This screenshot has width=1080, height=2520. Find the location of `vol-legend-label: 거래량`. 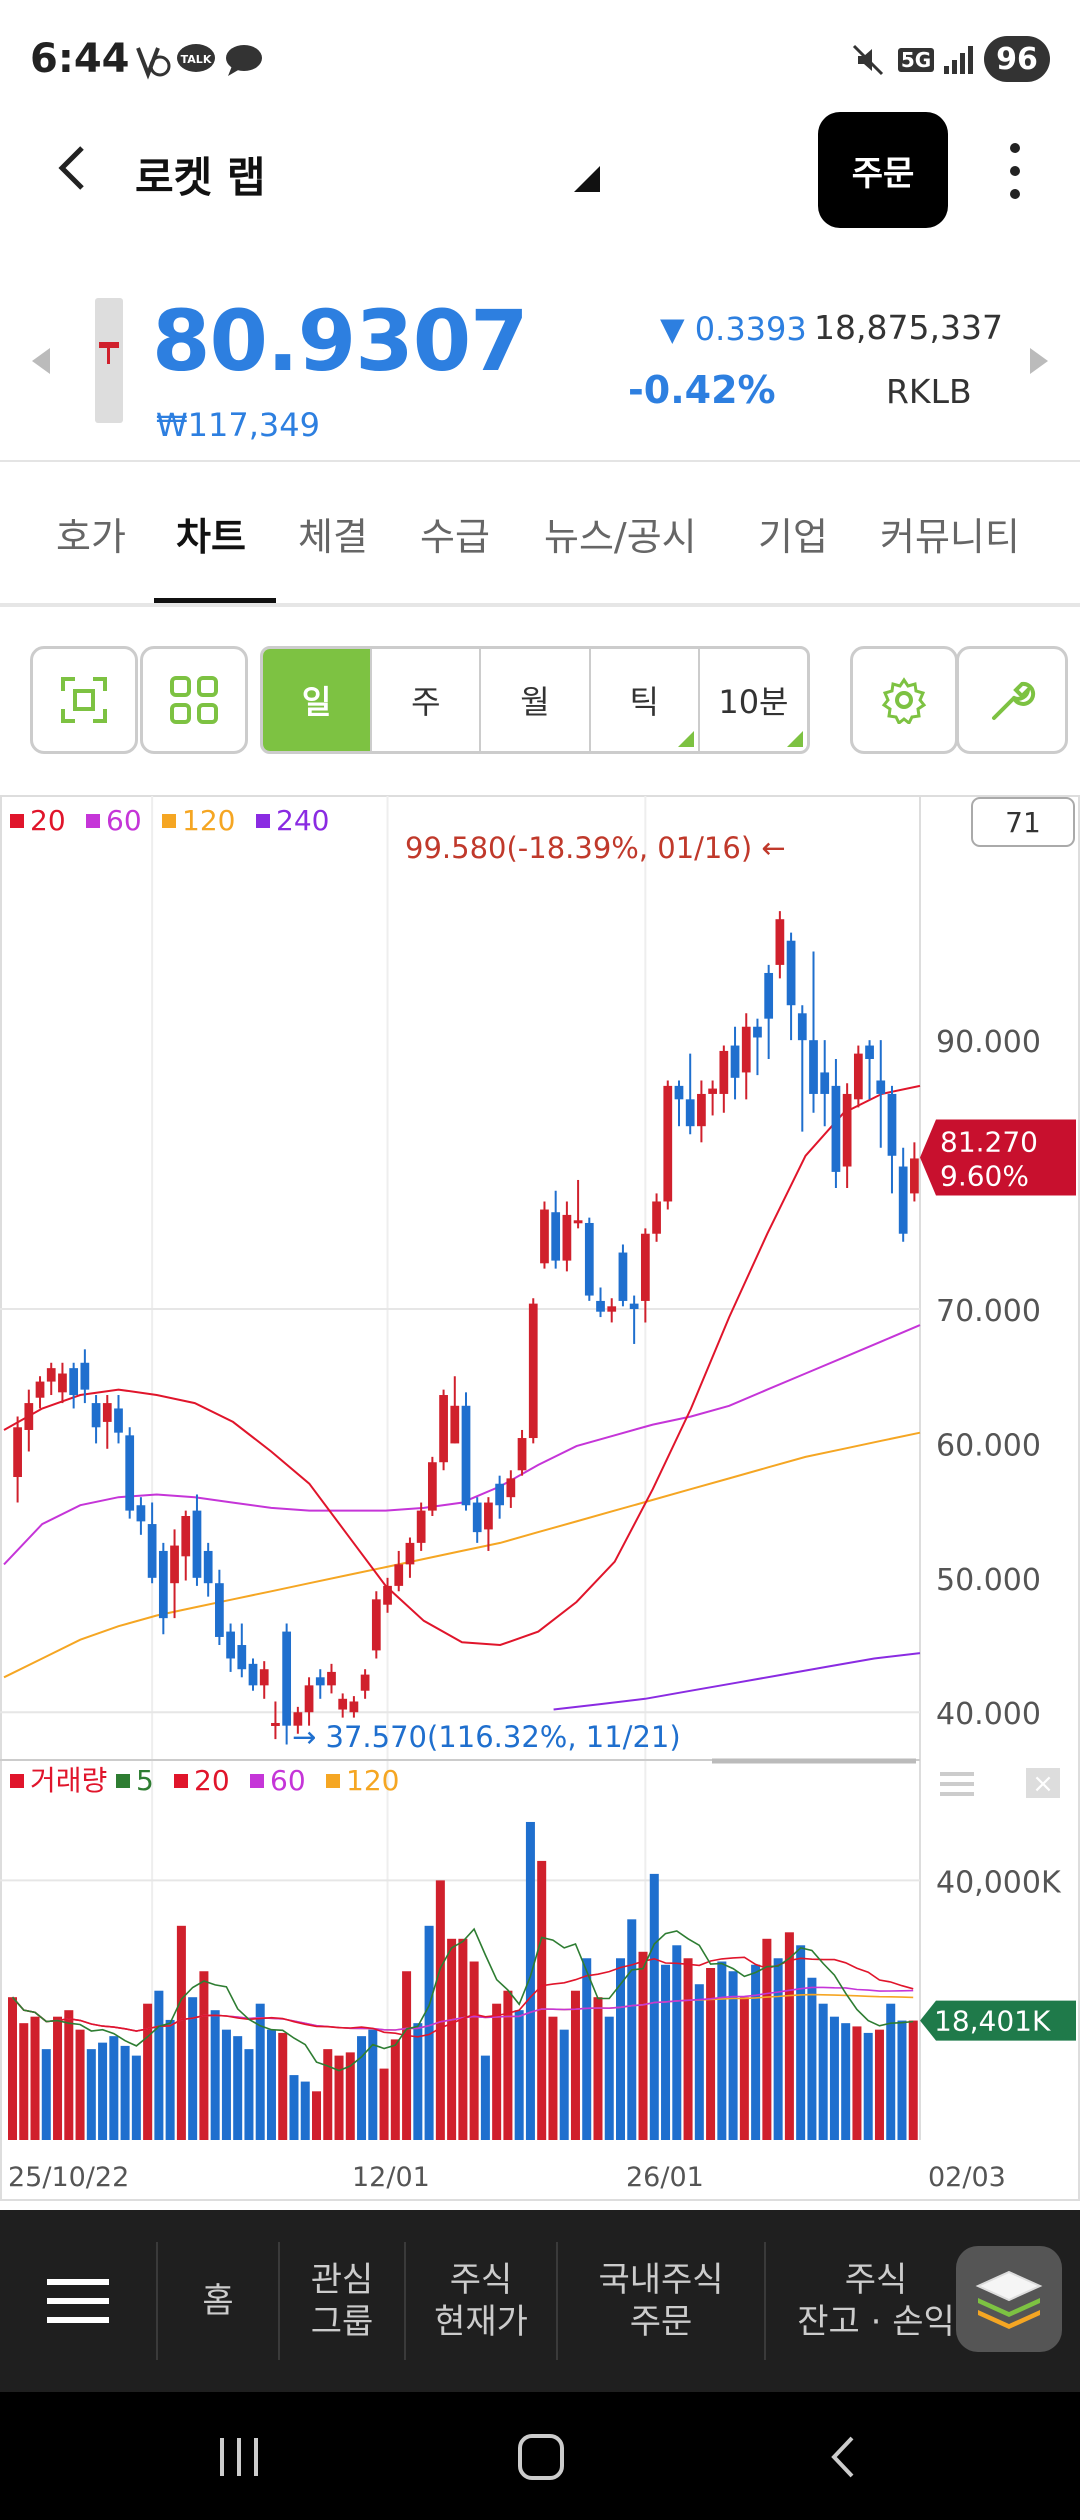

vol-legend-label: 거래량 is located at coordinates (68, 1780).